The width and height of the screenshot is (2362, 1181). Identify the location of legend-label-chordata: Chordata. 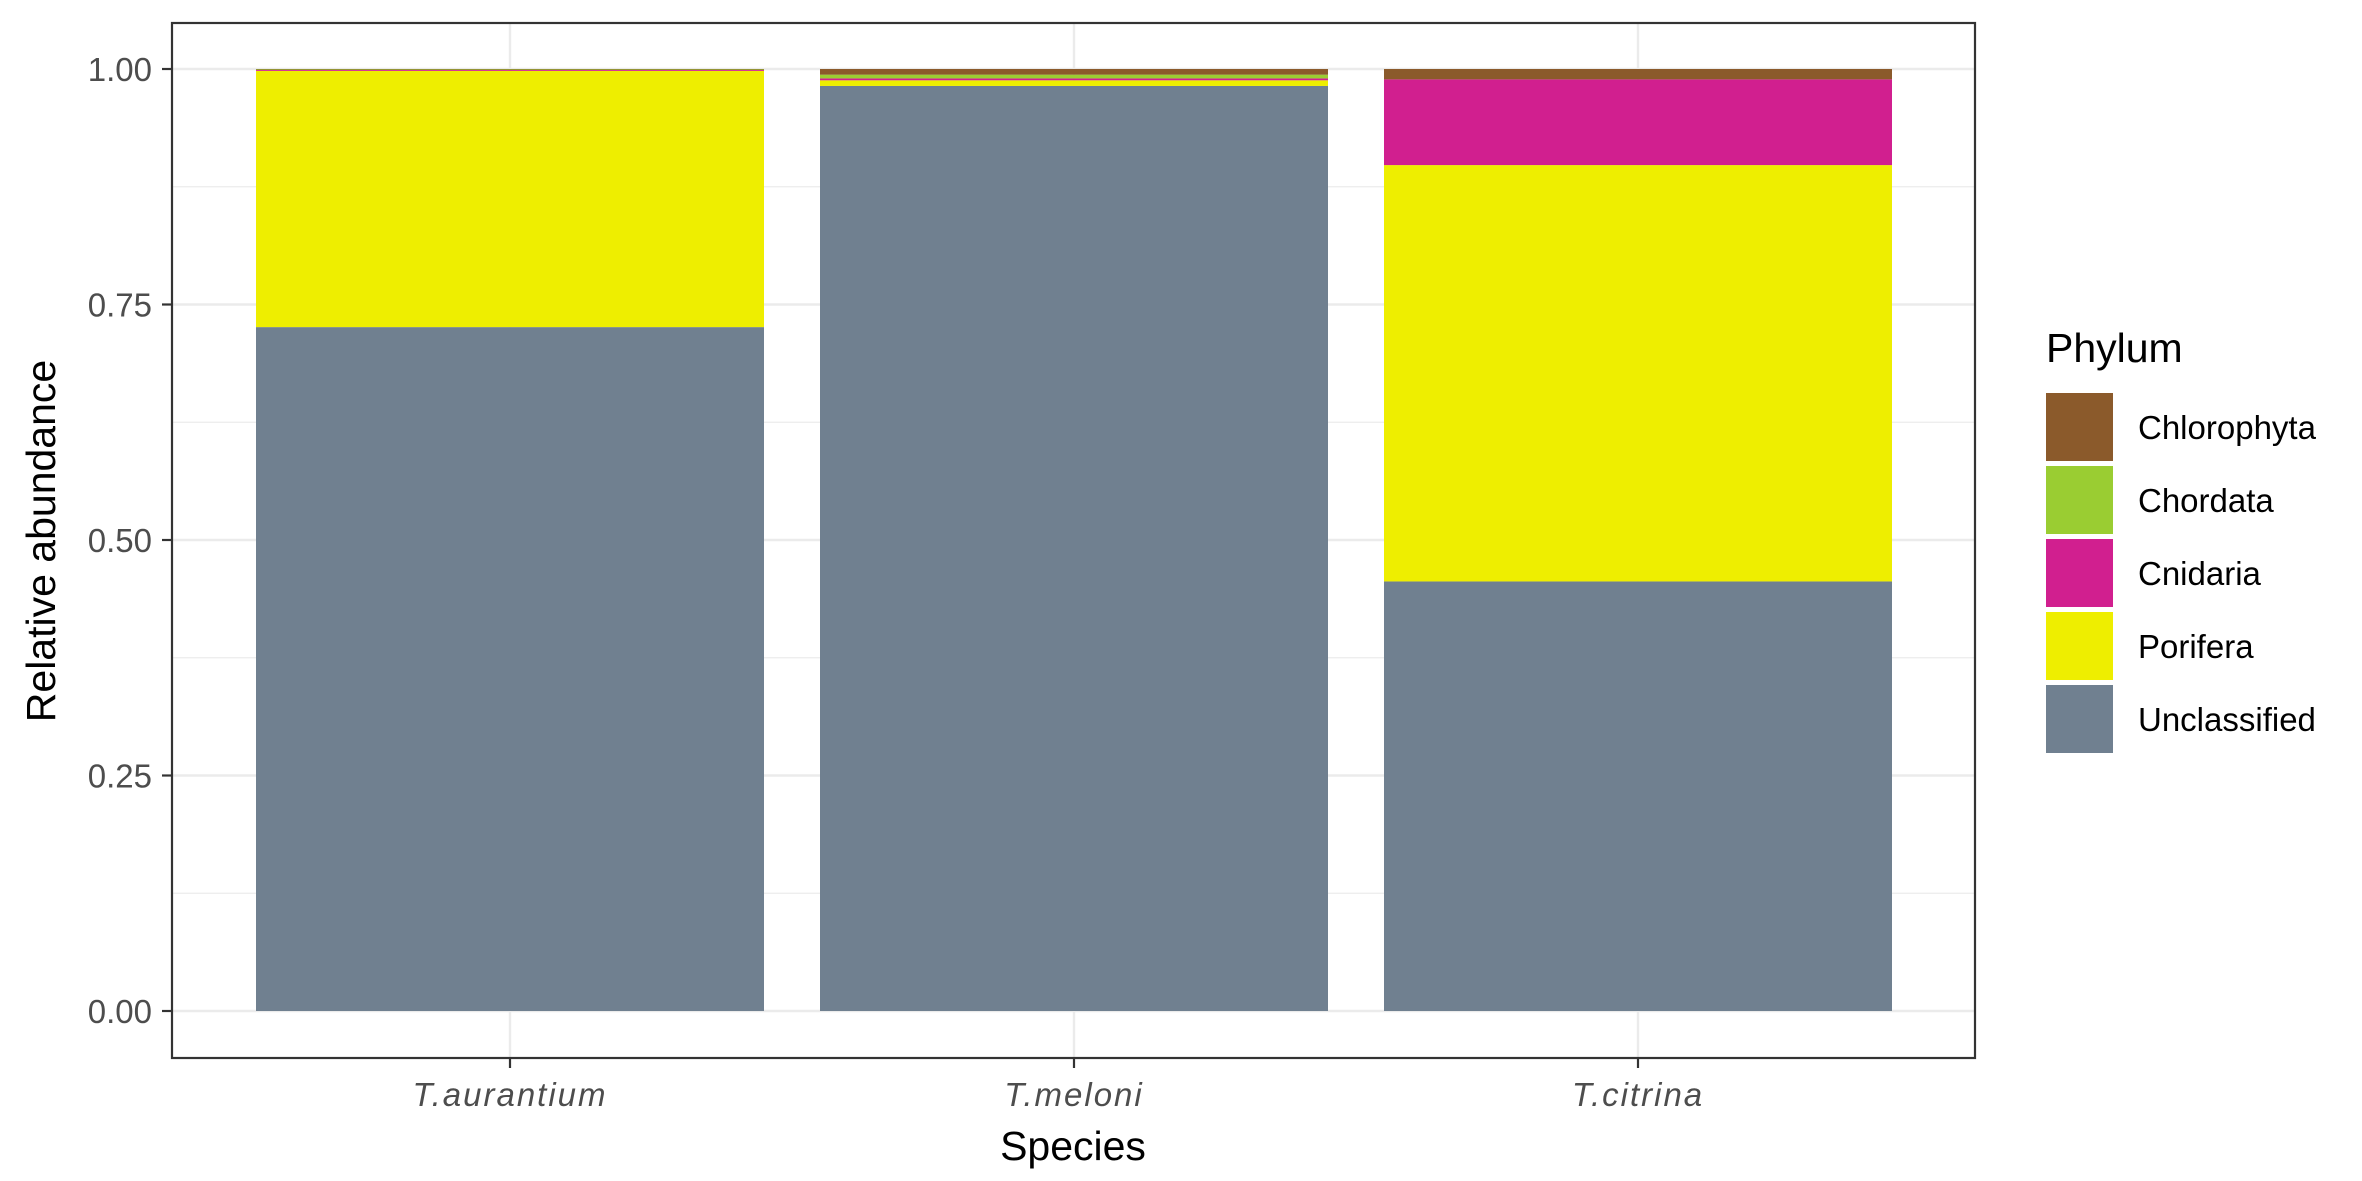
(2206, 500).